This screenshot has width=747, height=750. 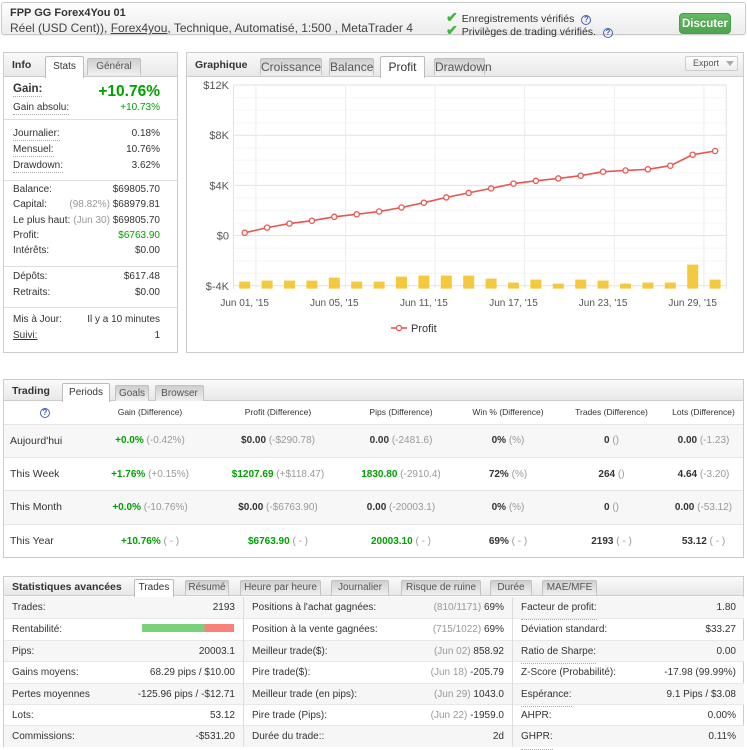 What do you see at coordinates (244, 303) in the screenshot?
I see `svg-text: Jun 01, '15` at bounding box center [244, 303].